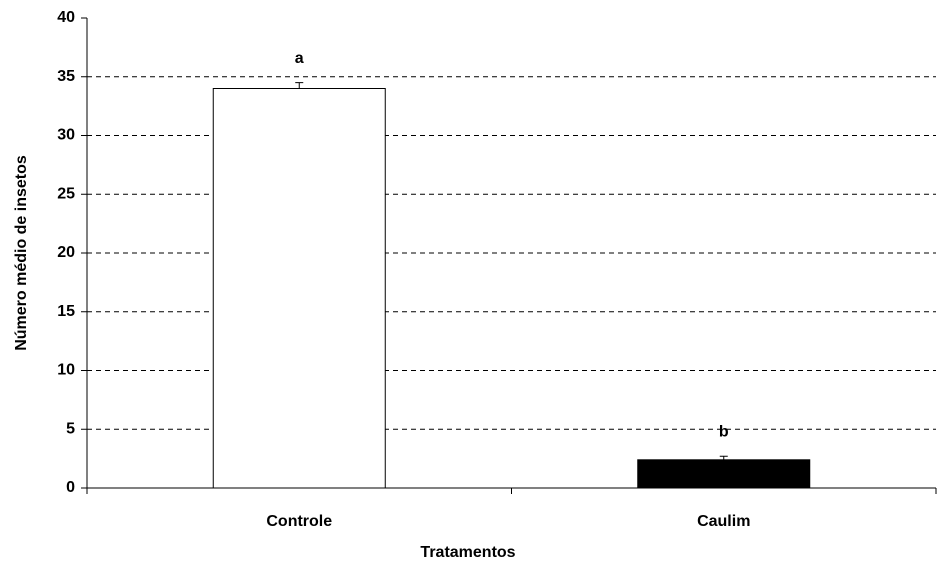 Image resolution: width=937 pixels, height=567 pixels. Describe the element at coordinates (70, 428) in the screenshot. I see `y-tick-label: 5` at that location.